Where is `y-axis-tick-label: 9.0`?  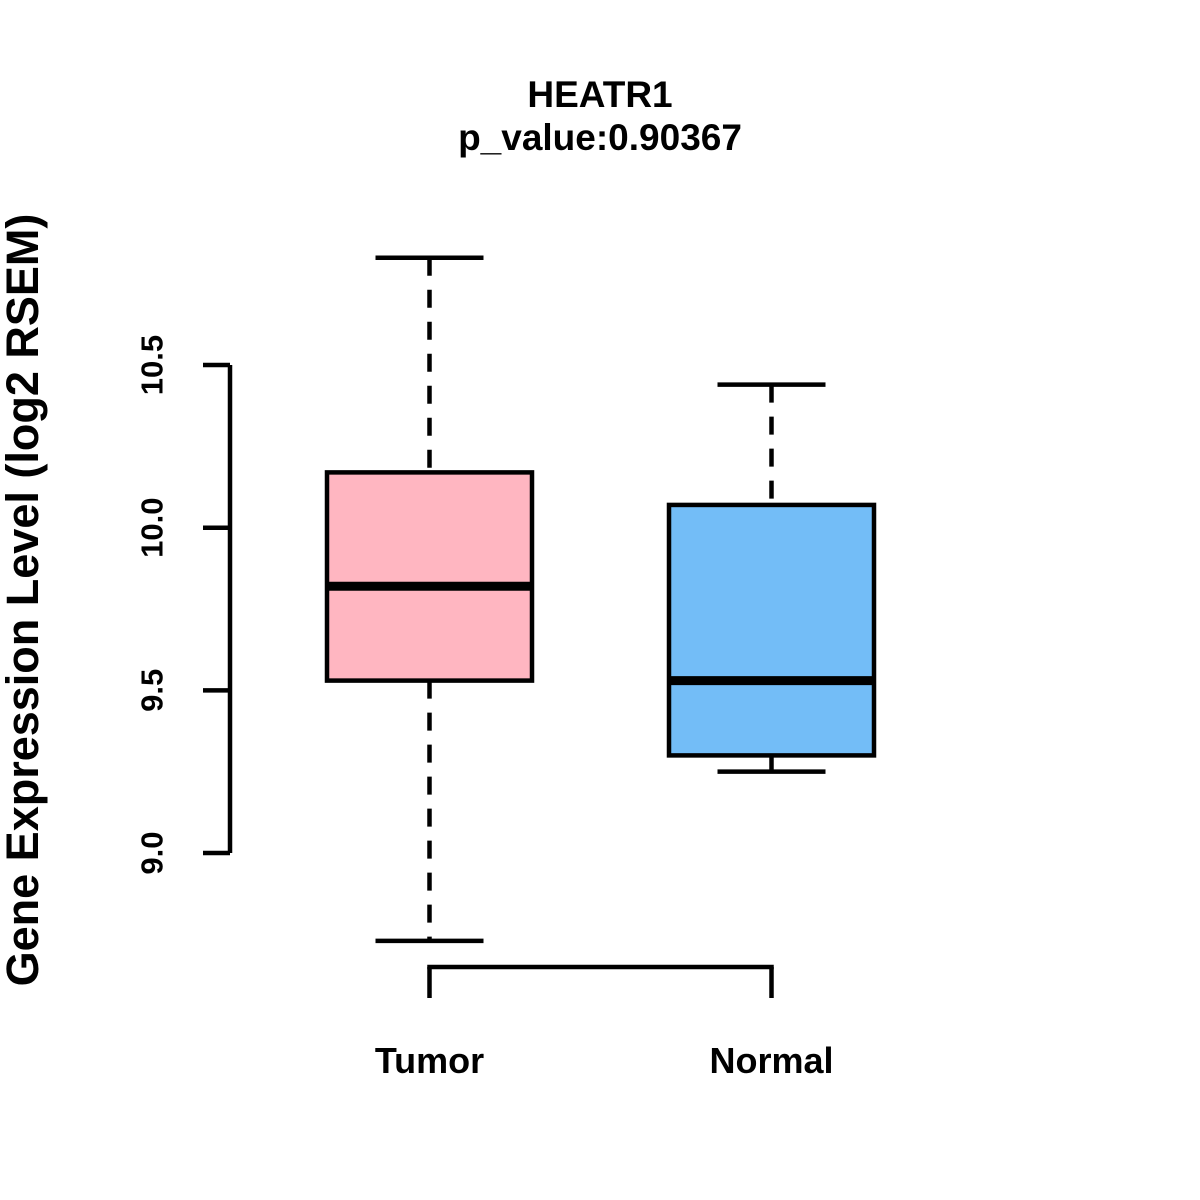 y-axis-tick-label: 9.0 is located at coordinates (152, 852).